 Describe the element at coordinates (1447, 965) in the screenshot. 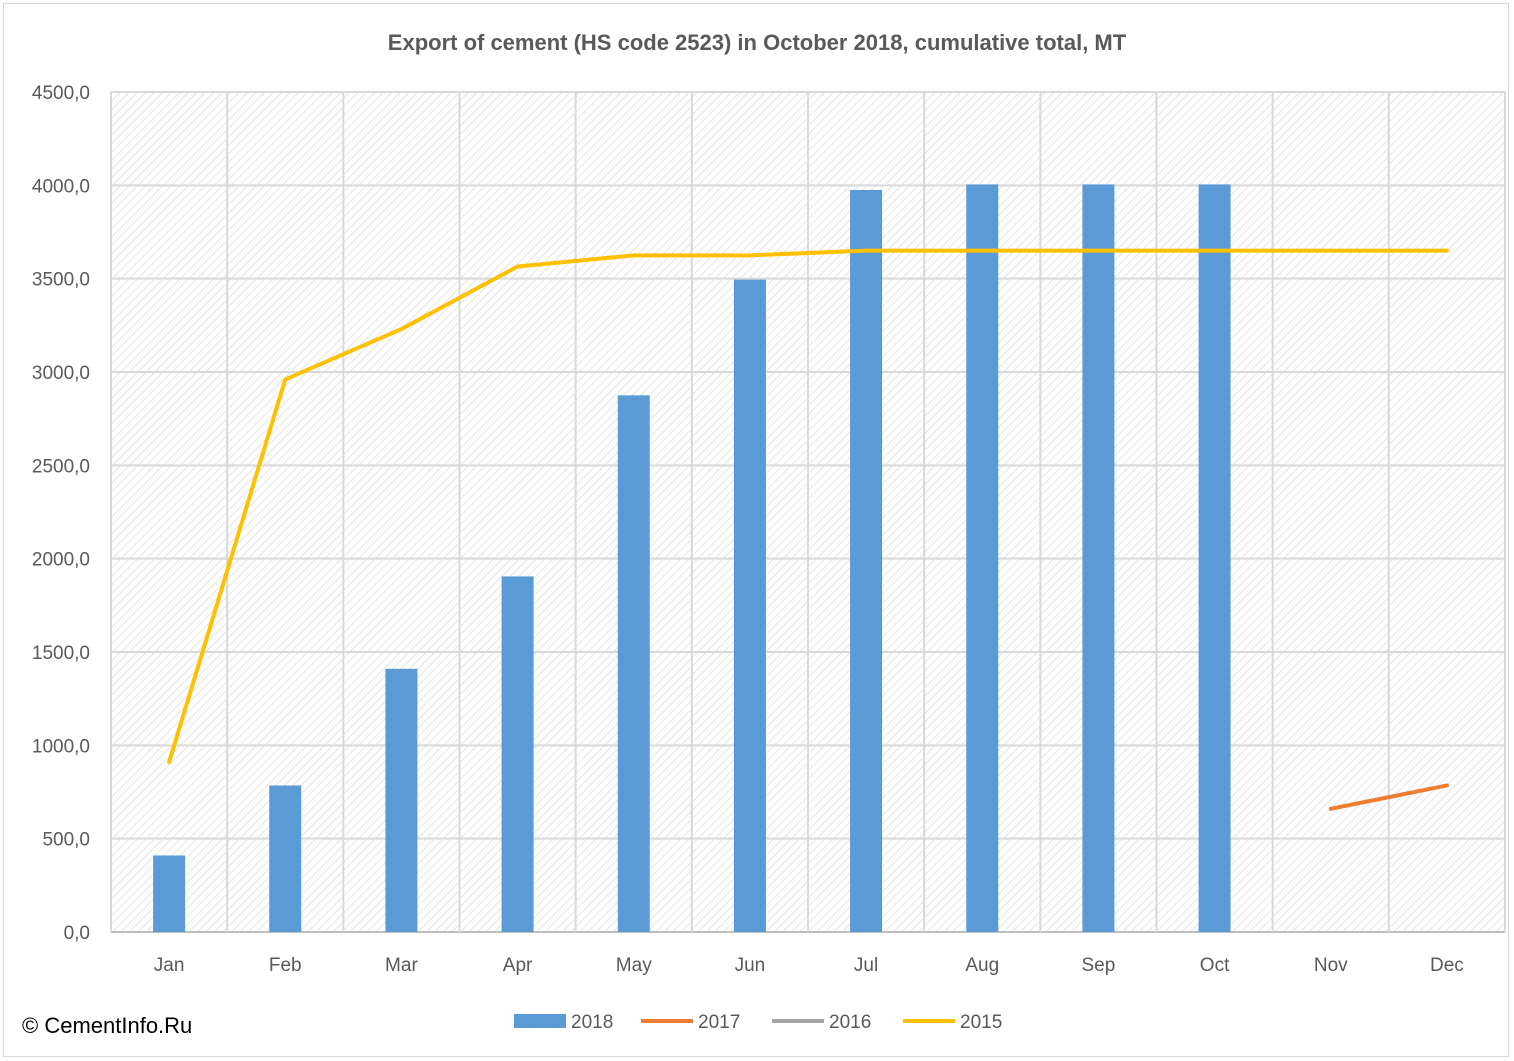

I see `x-tick-label: Dec` at that location.